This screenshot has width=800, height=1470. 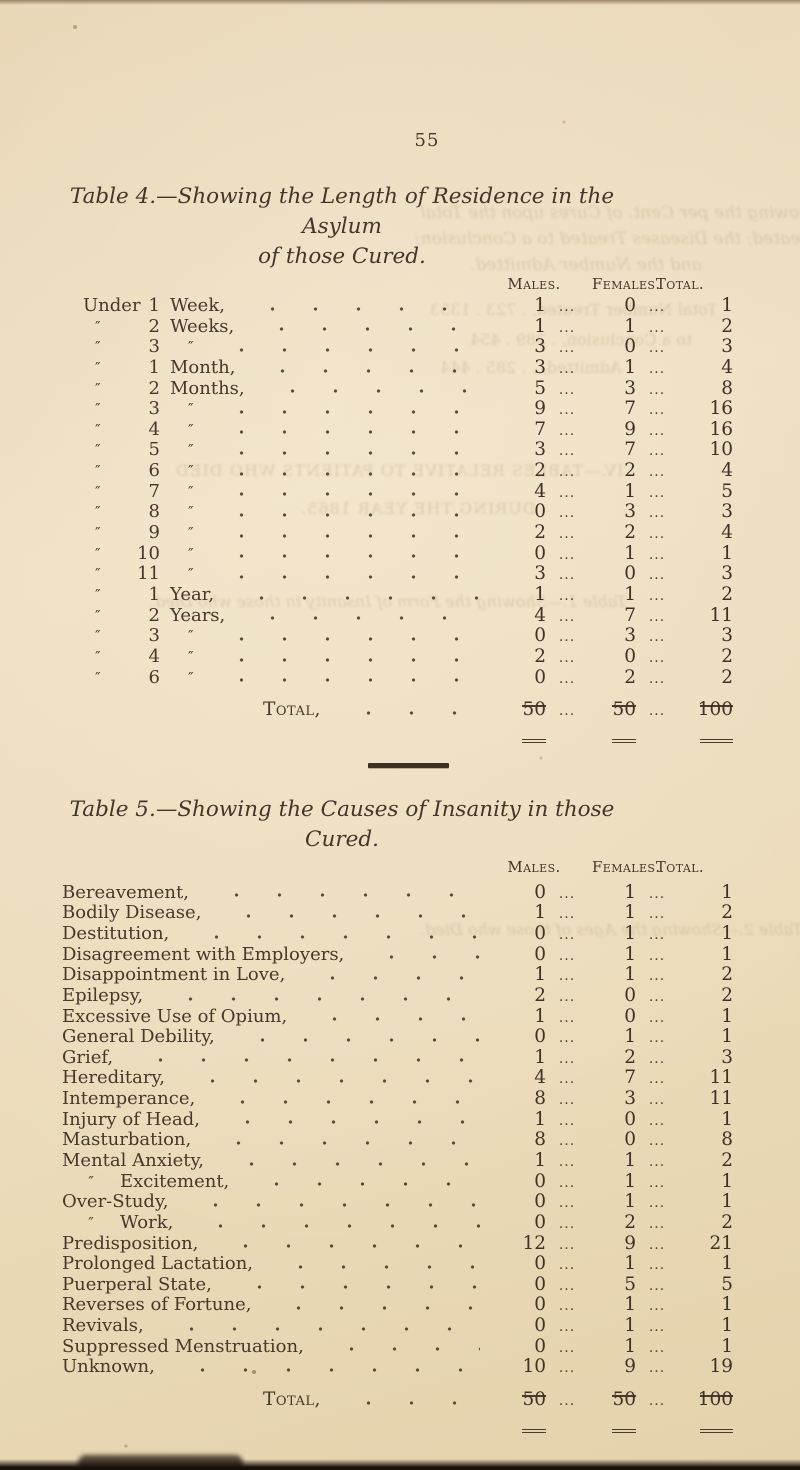 I want to click on double-rule, so click(x=624, y=741).